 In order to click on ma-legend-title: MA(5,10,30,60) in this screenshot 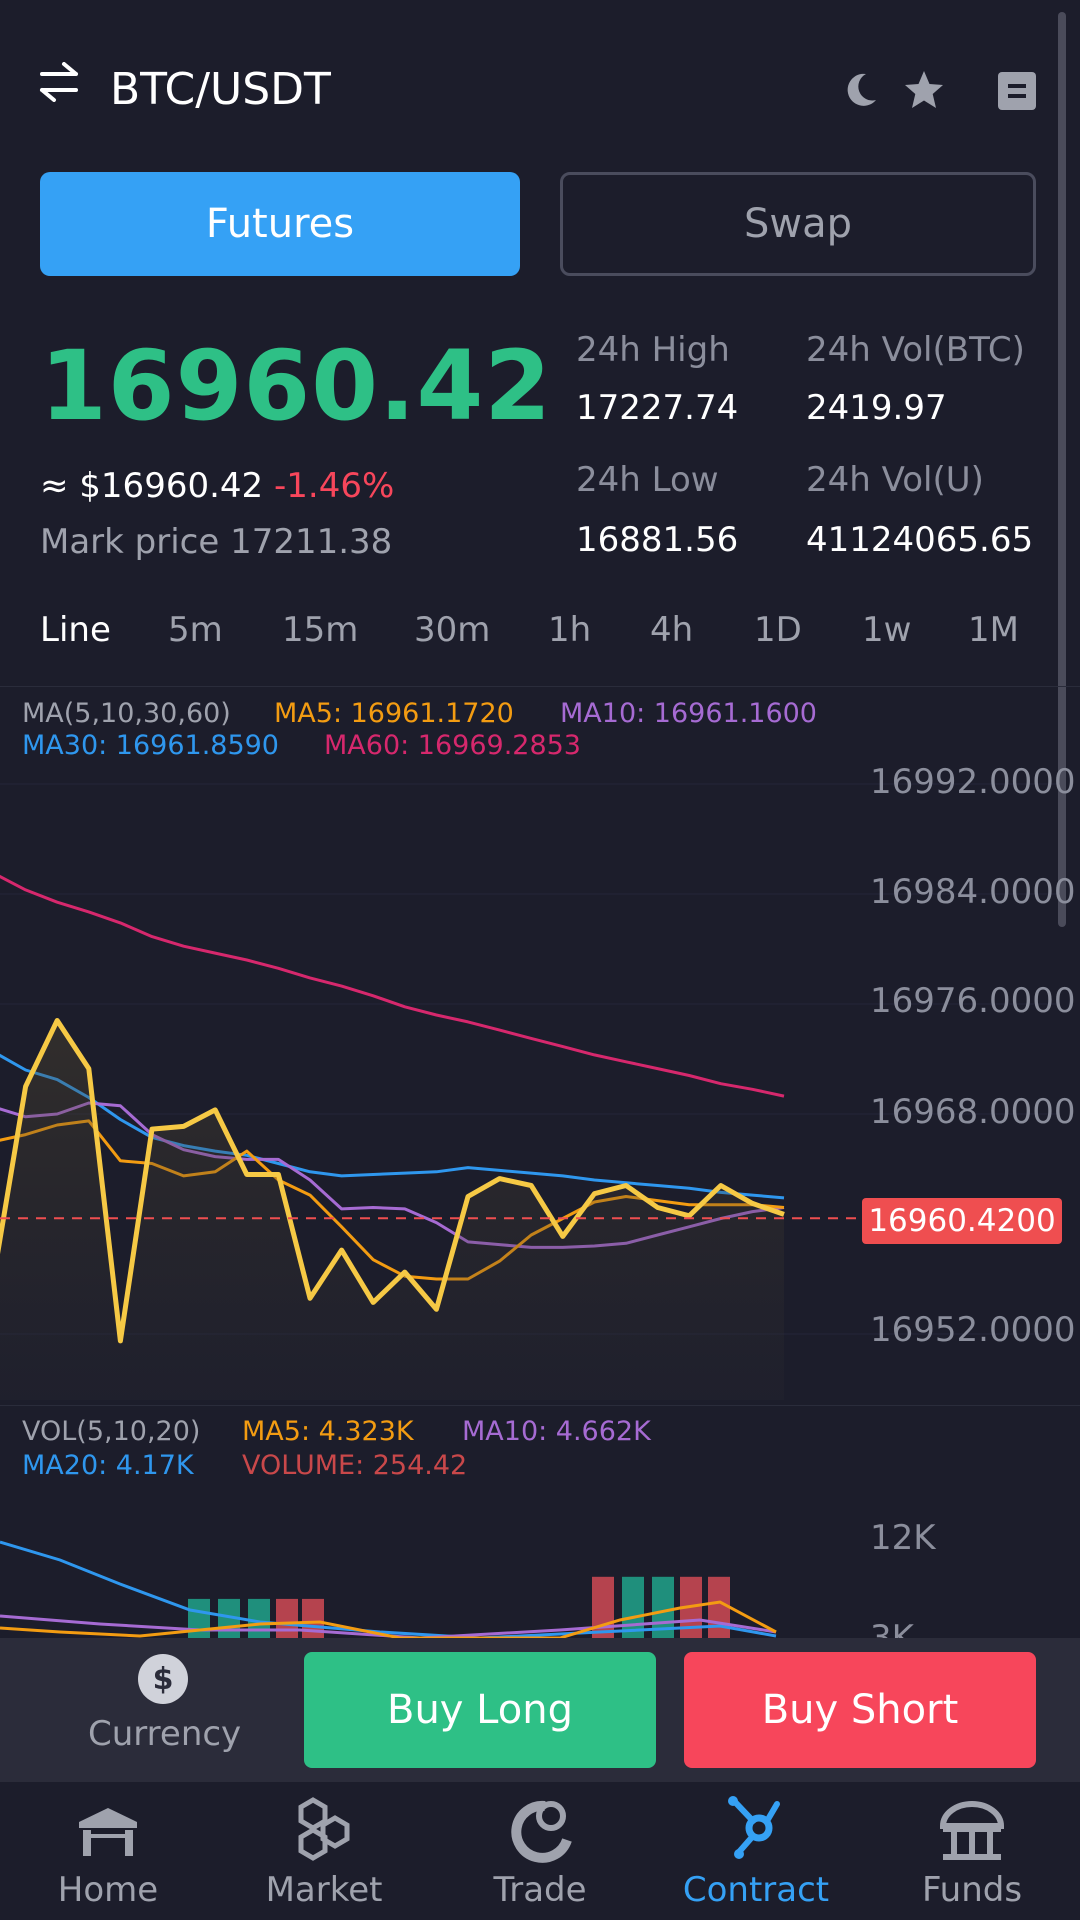, I will do `click(126, 713)`.